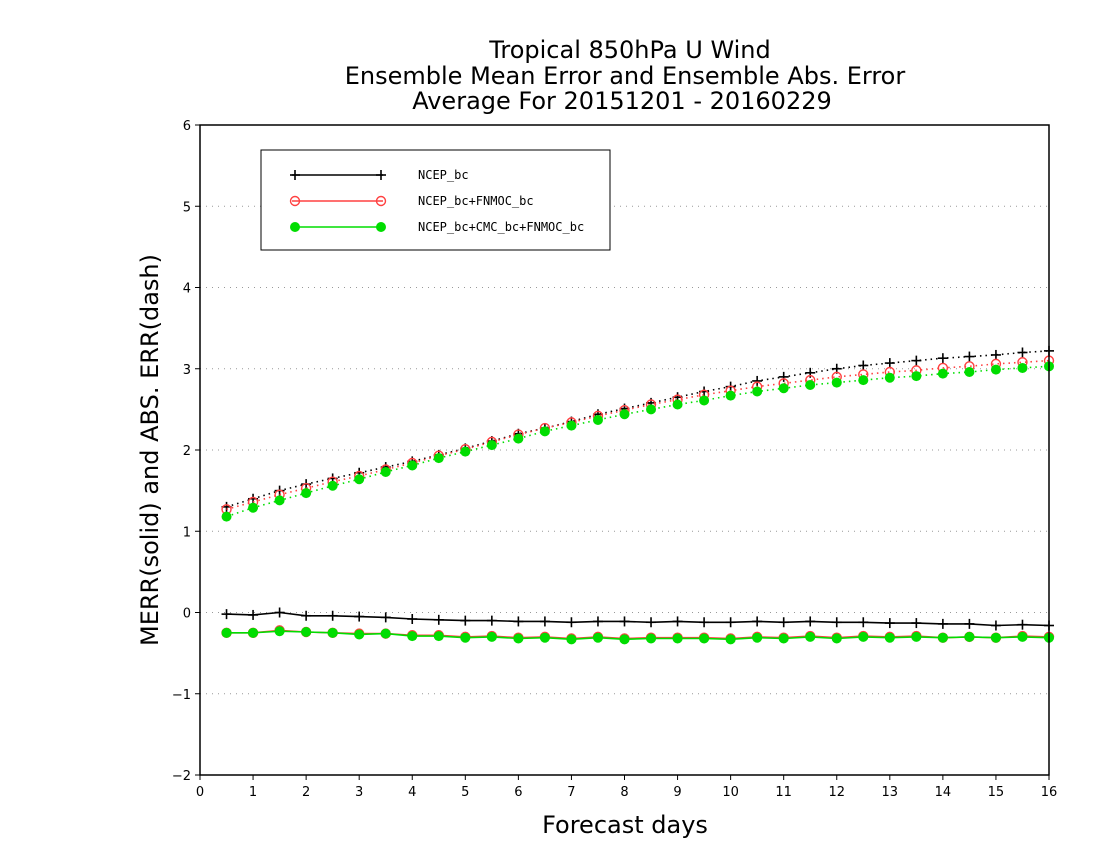 The image size is (1100, 850). What do you see at coordinates (381, 201) in the screenshot?
I see `legend-marker-right-ncep-fnmoc` at bounding box center [381, 201].